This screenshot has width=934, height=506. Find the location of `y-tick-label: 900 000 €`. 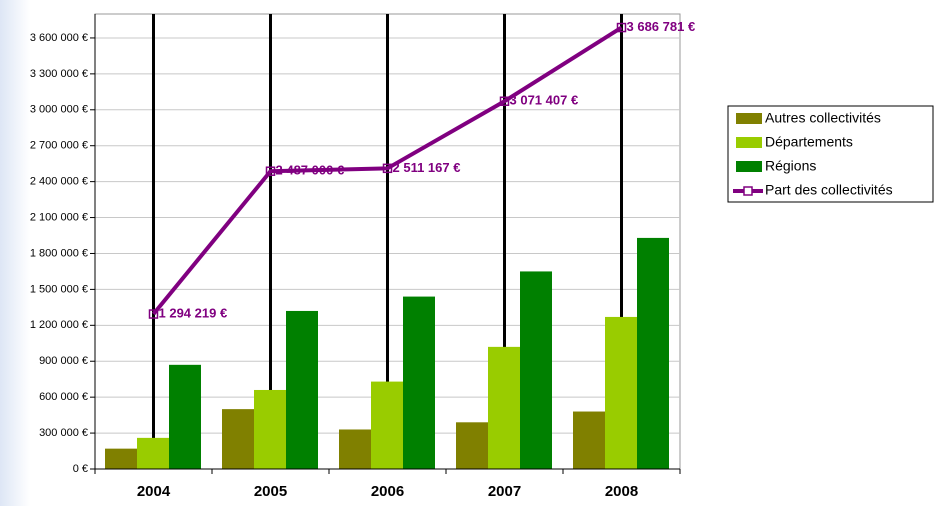

y-tick-label: 900 000 € is located at coordinates (63, 361).